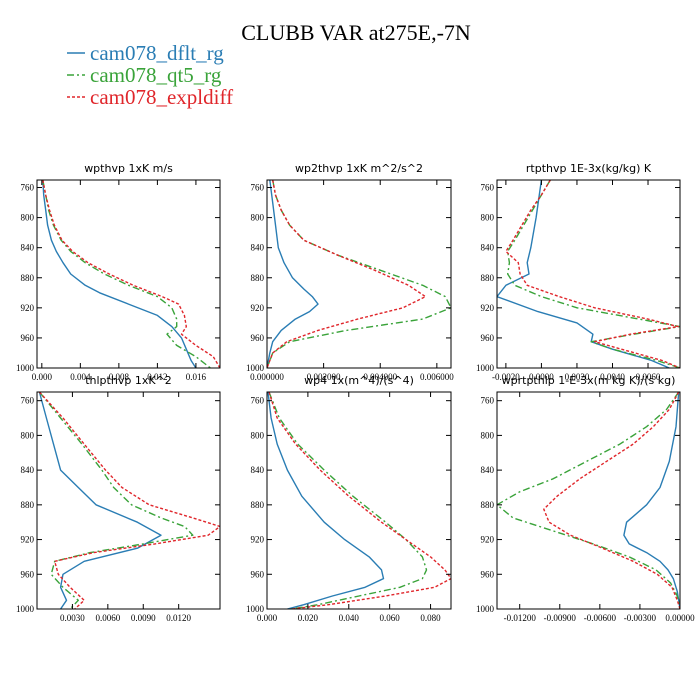 The height and width of the screenshot is (700, 700). What do you see at coordinates (488, 505) in the screenshot?
I see `panel-5-ytick-label-3: 880` at bounding box center [488, 505].